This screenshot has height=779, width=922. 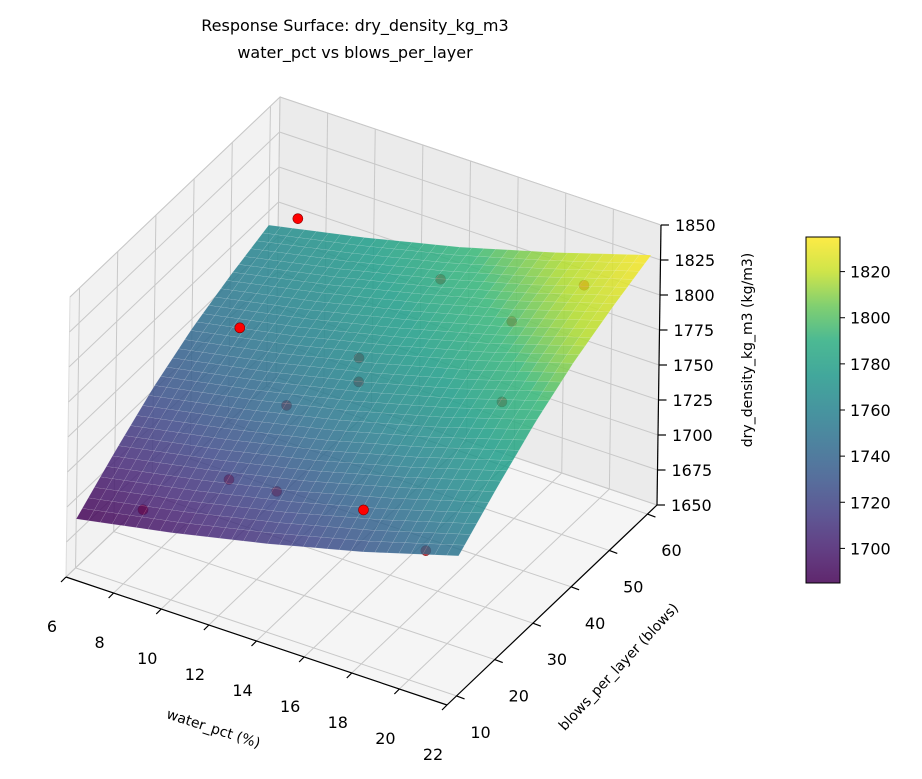 I want to click on z-tick-label: 1775, so click(x=694, y=330).